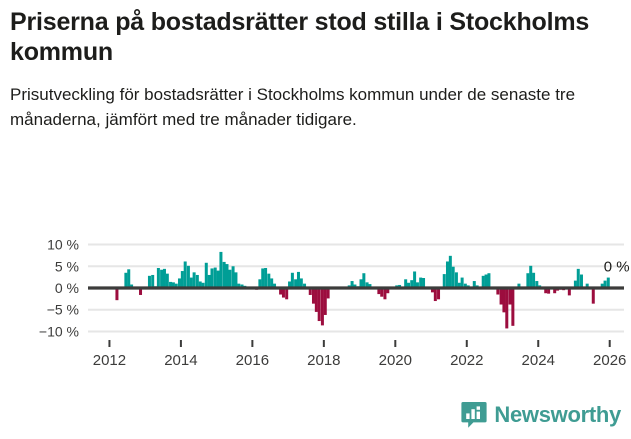 The height and width of the screenshot is (439, 631). I want to click on chart-footer: Newsworthy, so click(315, 414).